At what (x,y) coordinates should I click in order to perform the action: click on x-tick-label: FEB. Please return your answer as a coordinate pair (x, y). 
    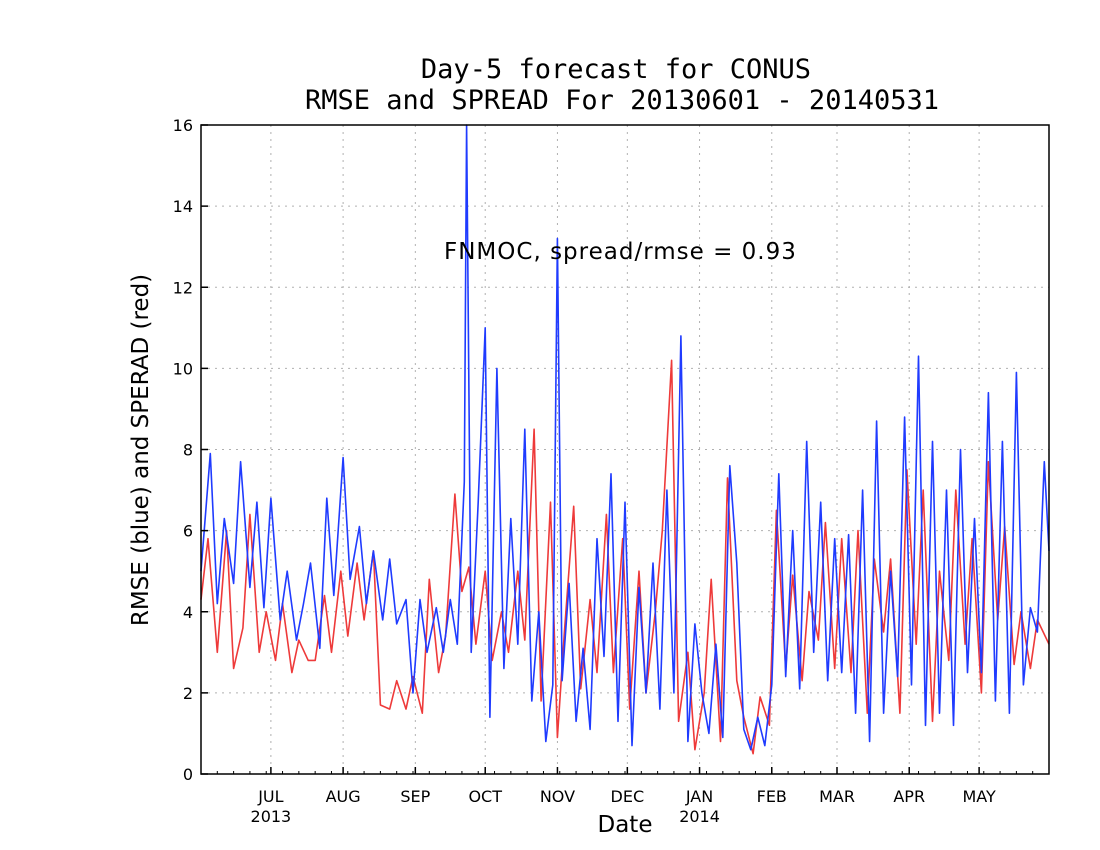
    Looking at the image, I should click on (772, 796).